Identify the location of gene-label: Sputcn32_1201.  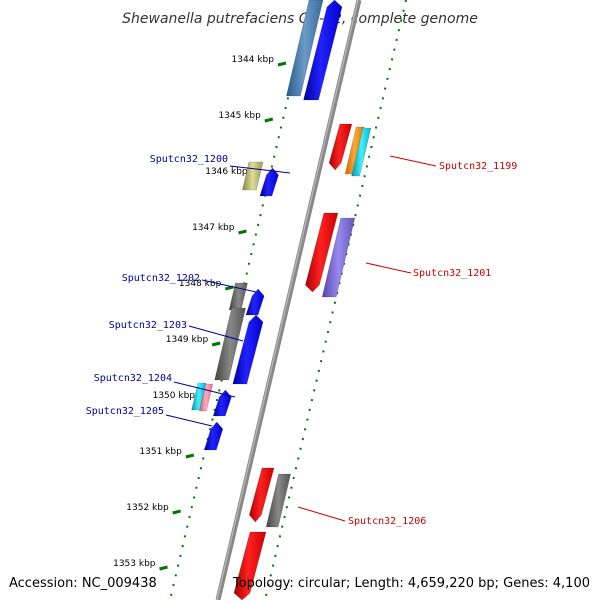
(452, 273).